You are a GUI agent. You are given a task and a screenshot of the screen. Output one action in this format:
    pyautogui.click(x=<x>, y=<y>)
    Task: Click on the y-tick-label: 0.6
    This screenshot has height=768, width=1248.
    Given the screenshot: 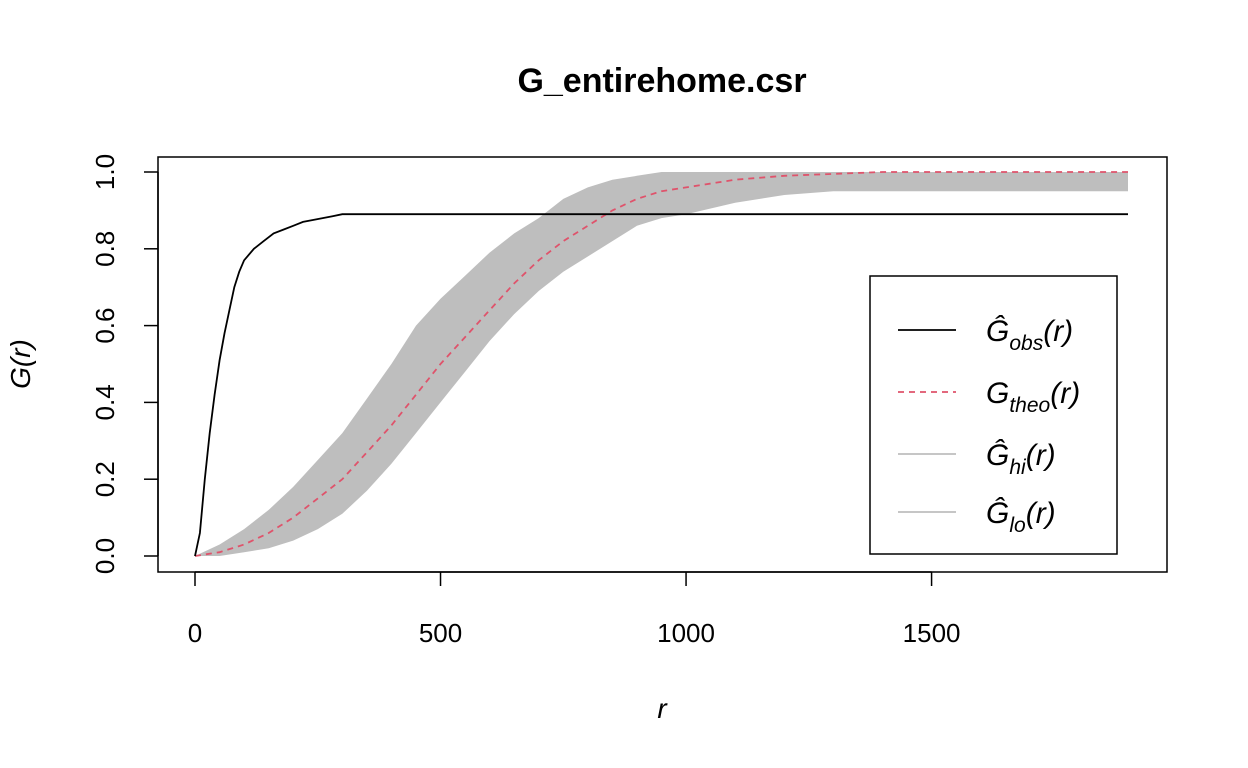 What is the action you would take?
    pyautogui.click(x=105, y=326)
    